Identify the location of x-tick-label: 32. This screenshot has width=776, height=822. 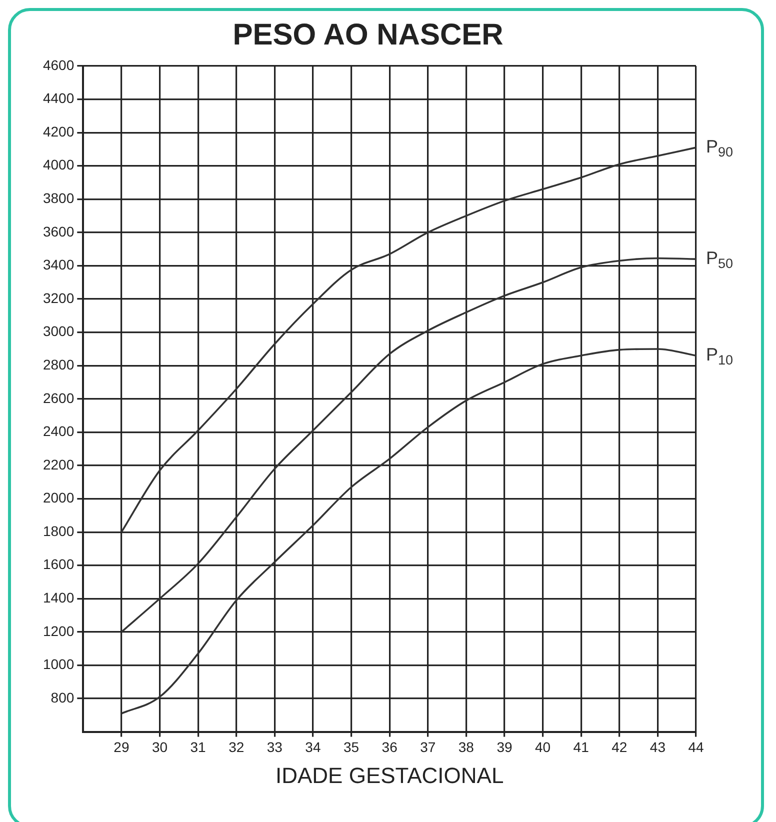
(236, 747).